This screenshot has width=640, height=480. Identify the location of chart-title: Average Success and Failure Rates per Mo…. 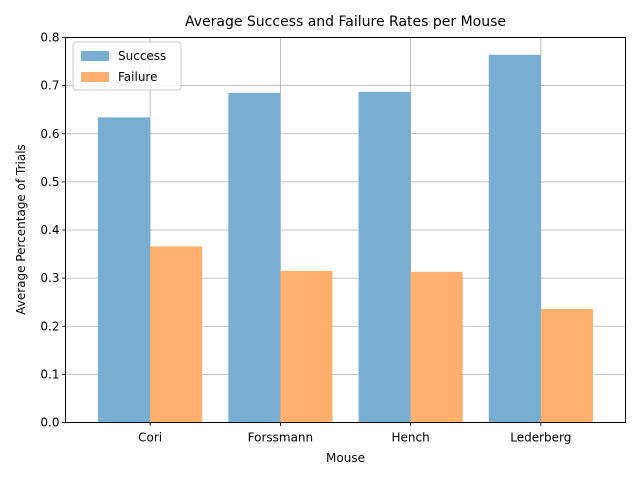
(345, 22).